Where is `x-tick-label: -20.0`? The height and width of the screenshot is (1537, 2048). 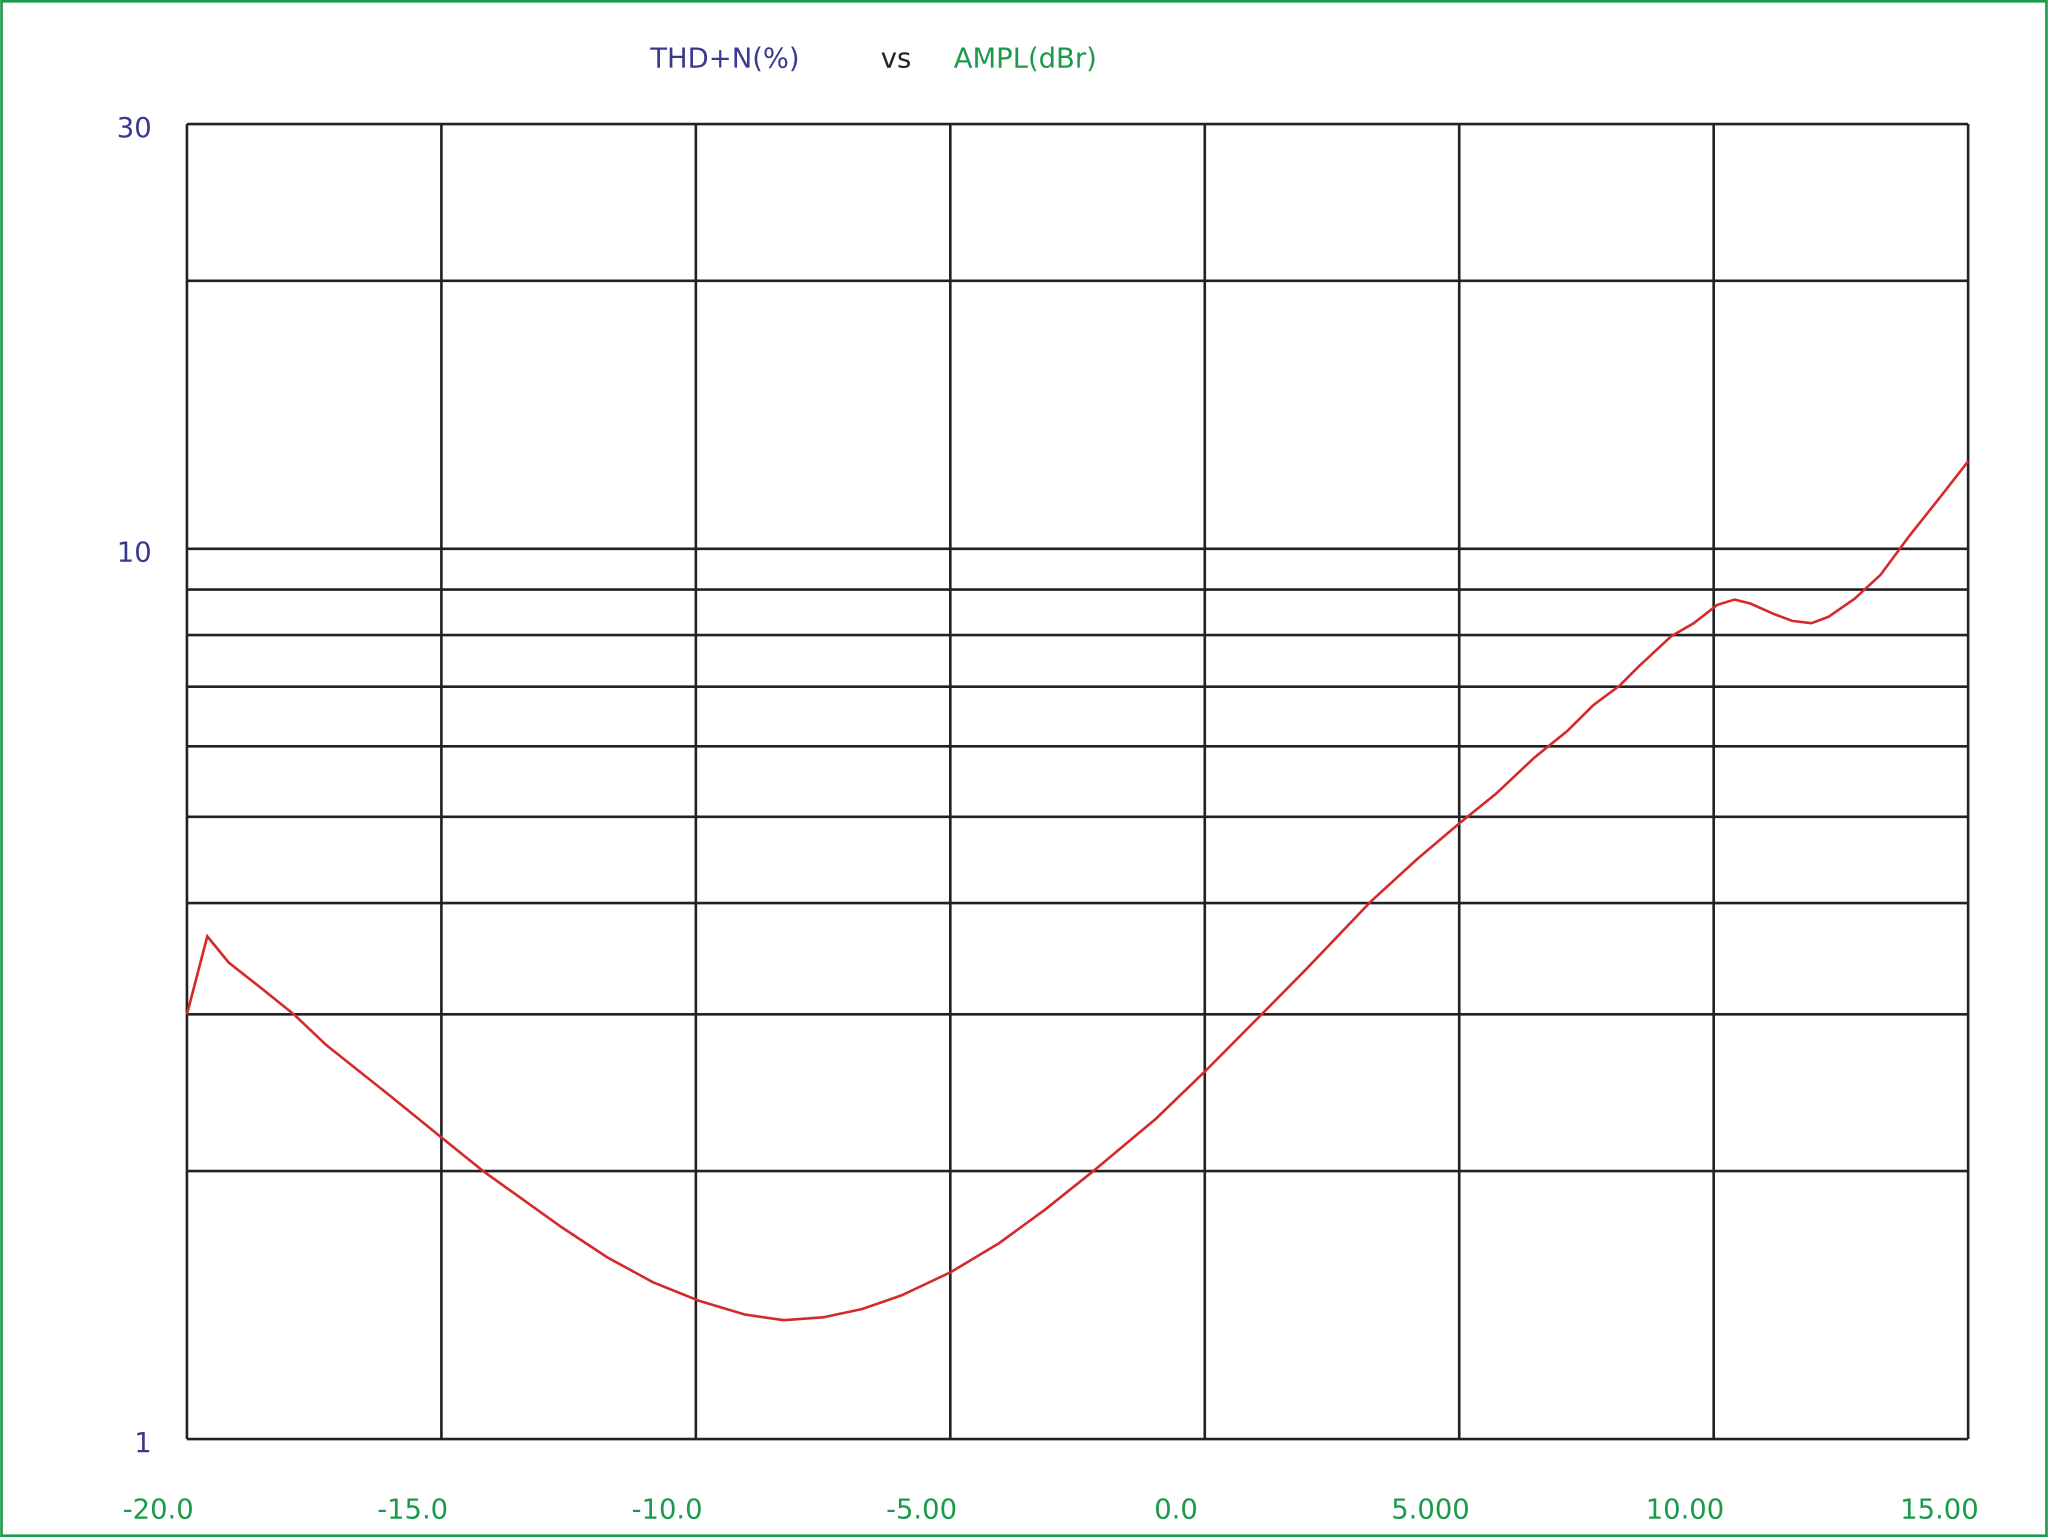
x-tick-label: -20.0 is located at coordinates (158, 1509).